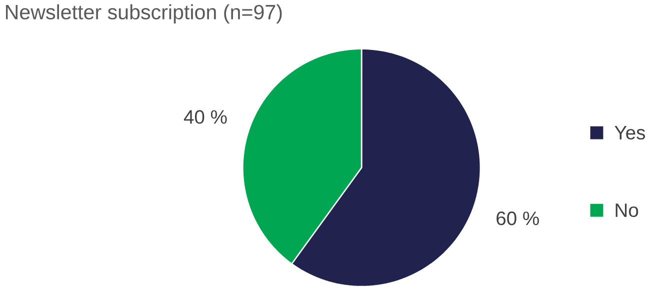 Image resolution: width=650 pixels, height=287 pixels. I want to click on data-label: 40 %, so click(205, 117).